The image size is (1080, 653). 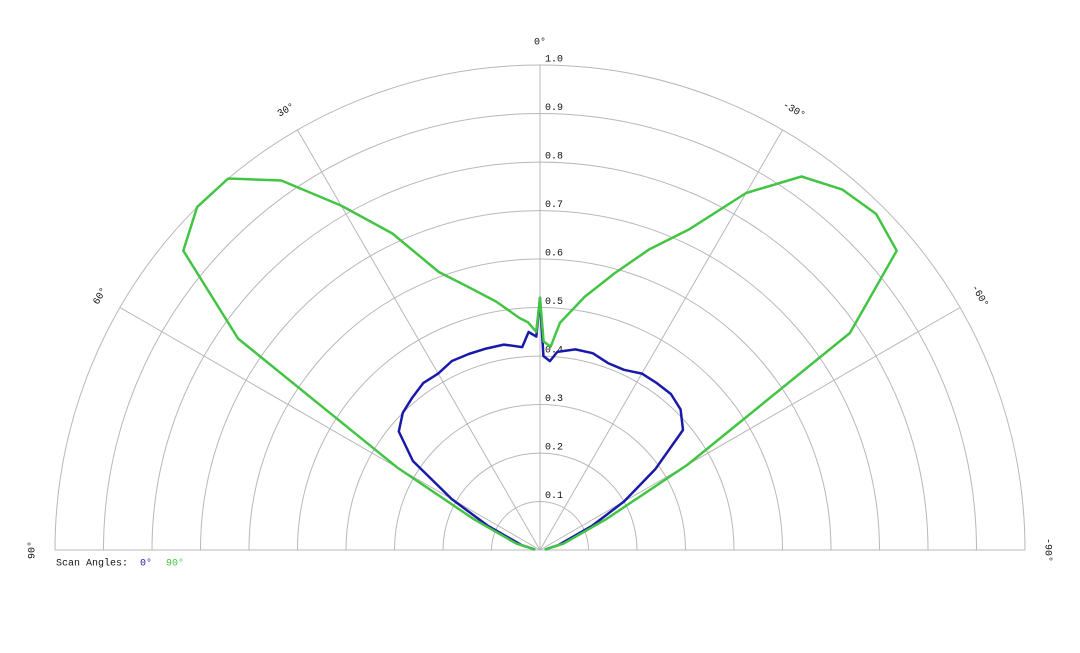 I want to click on legend-entry: 90°, so click(x=175, y=564).